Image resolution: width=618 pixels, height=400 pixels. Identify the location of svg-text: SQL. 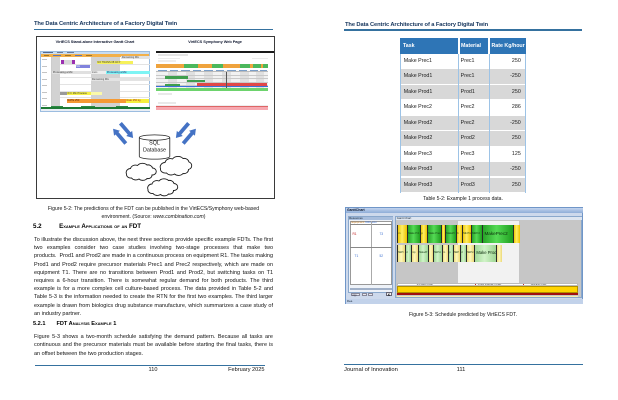
(154, 144).